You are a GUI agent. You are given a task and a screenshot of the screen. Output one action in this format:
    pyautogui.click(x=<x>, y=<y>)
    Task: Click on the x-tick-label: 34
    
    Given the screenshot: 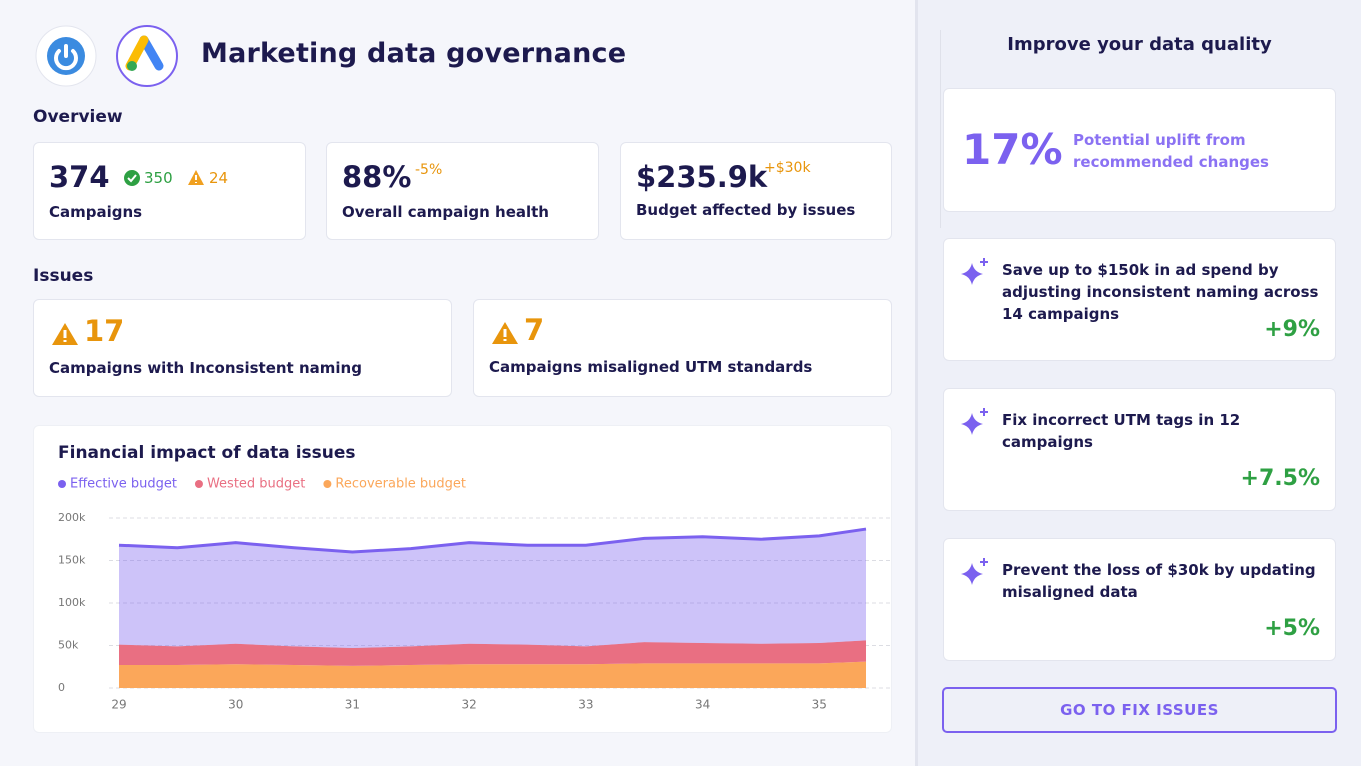 What is the action you would take?
    pyautogui.click(x=702, y=705)
    